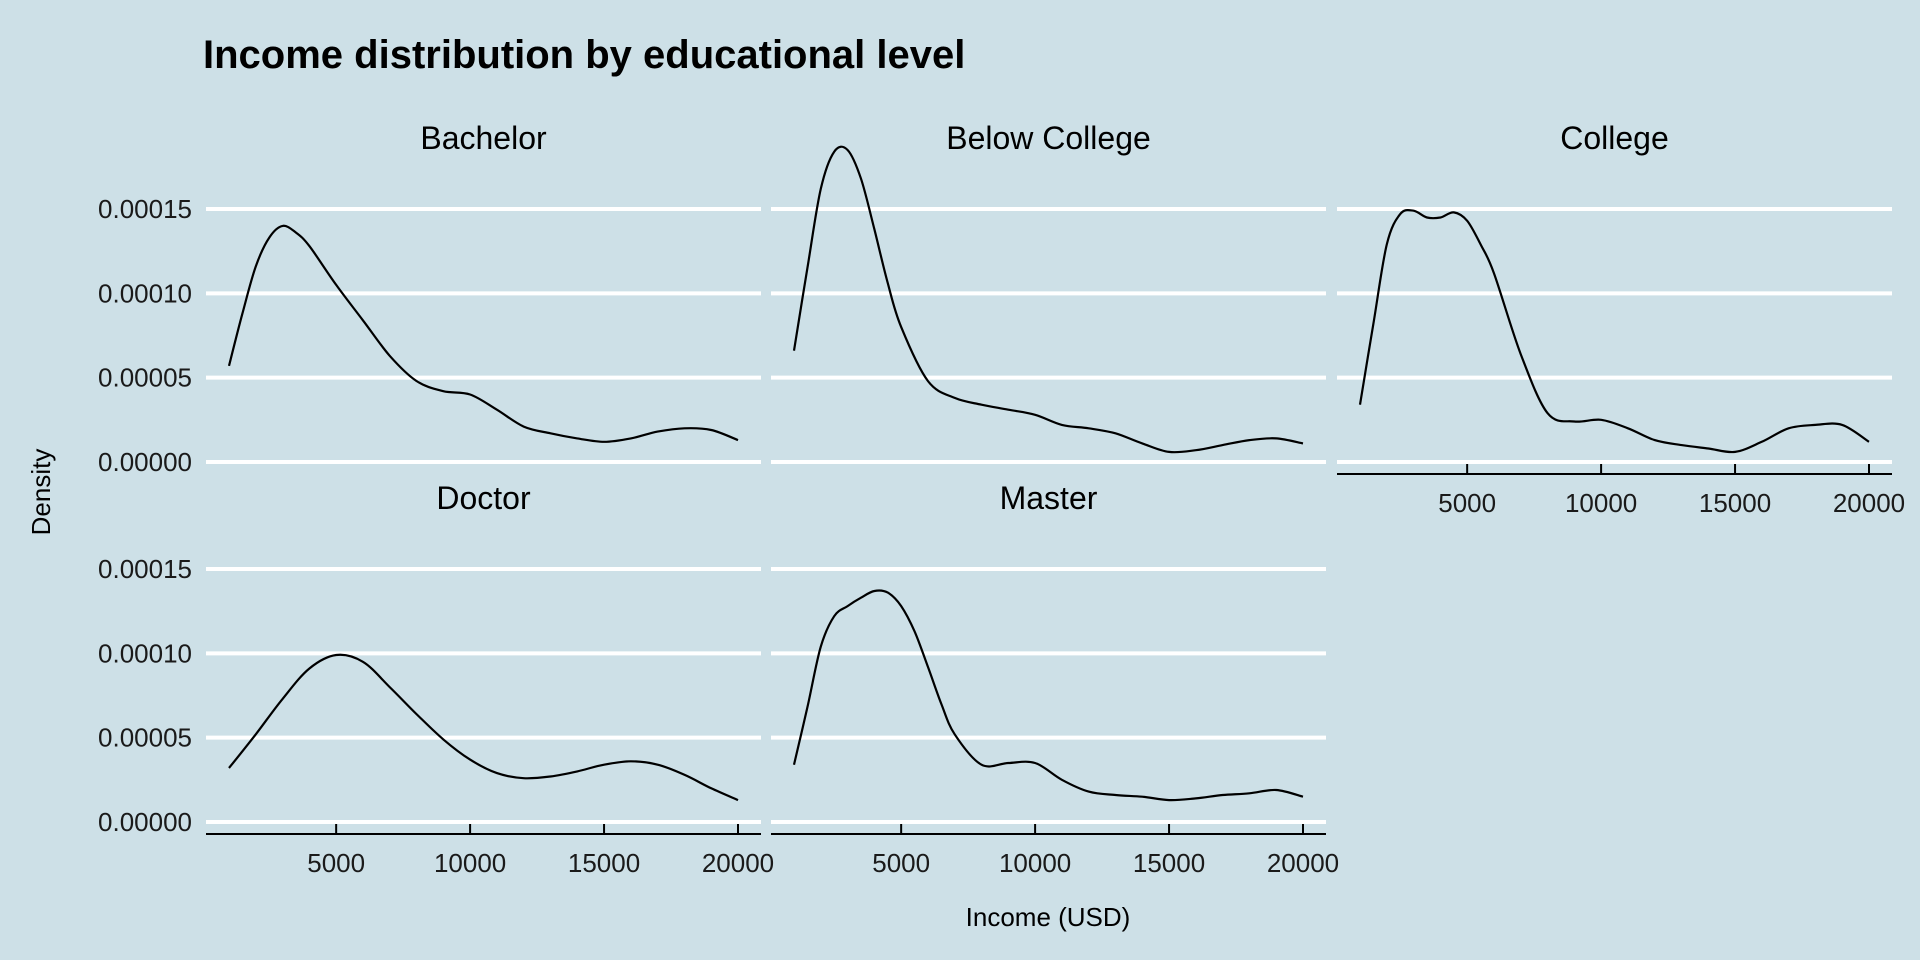  I want to click on strip-label-below-college: Below College, so click(1048, 138).